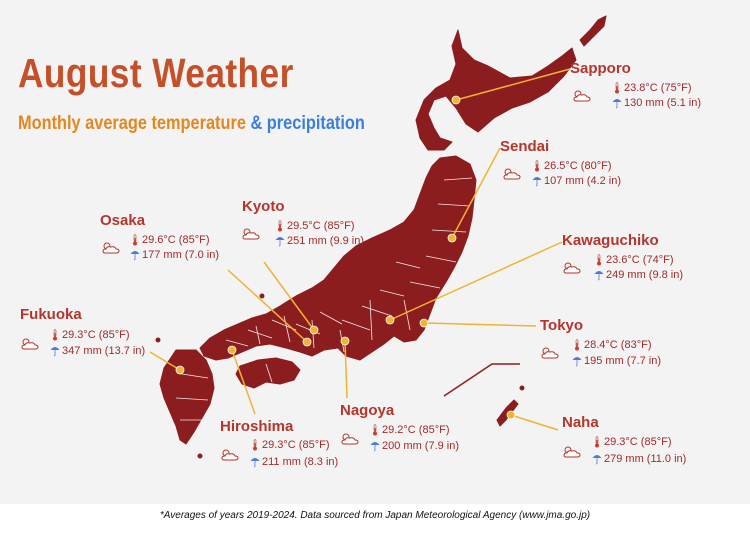 Image resolution: width=750 pixels, height=536 pixels. I want to click on city-label-tokyo: Tokyo 28.4°C (83°F) 195 mm (7.7 in), so click(620, 347).